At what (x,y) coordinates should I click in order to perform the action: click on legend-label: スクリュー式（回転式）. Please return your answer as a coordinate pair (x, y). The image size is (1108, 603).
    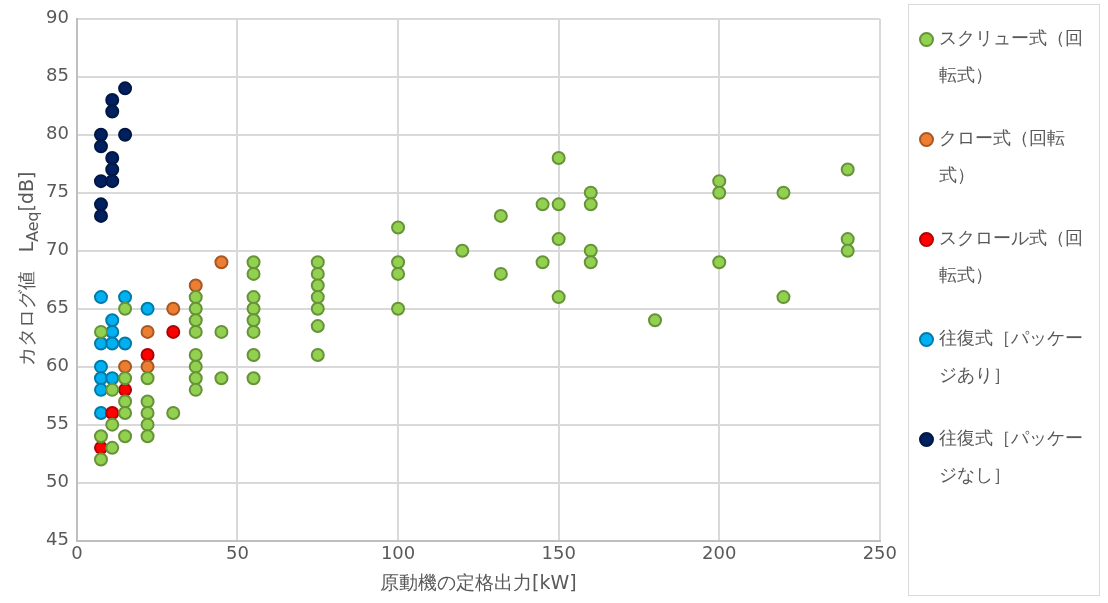
    Looking at the image, I should click on (1011, 56).